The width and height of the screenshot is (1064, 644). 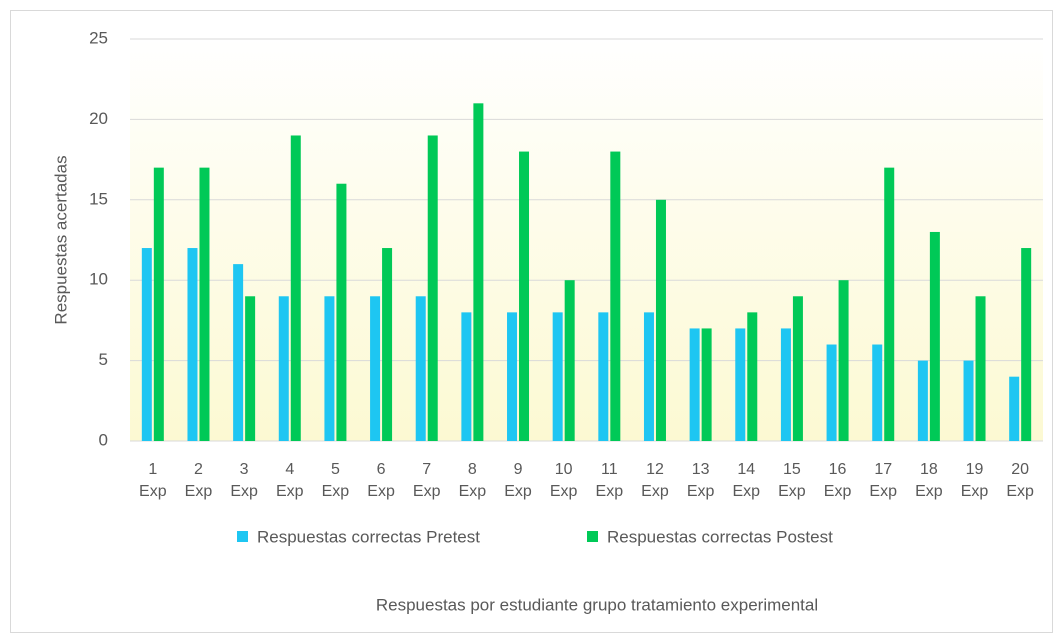 I want to click on x-tick-label: 5 Exp, so click(x=335, y=480).